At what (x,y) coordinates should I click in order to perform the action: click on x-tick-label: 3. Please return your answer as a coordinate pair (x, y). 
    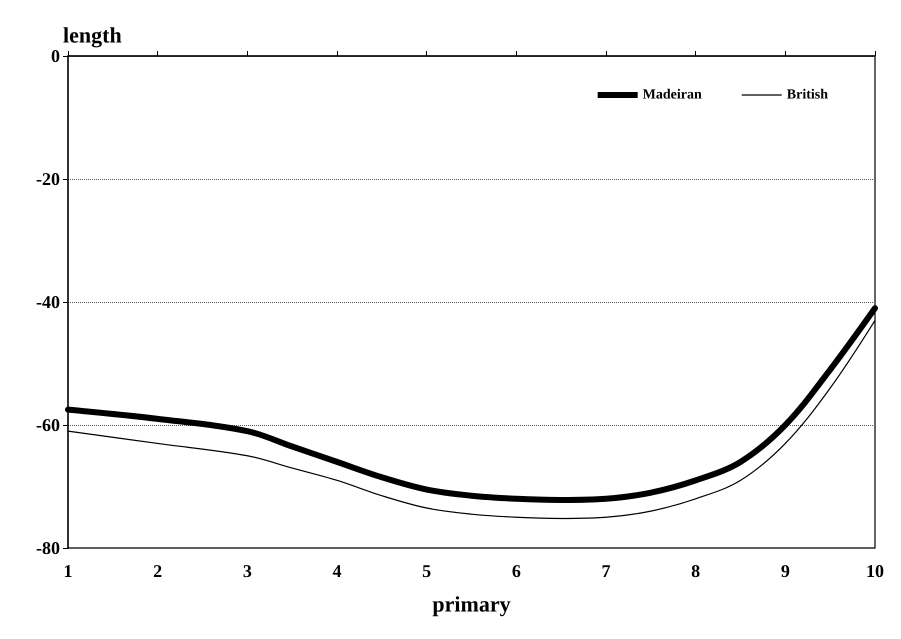
    Looking at the image, I should click on (247, 571).